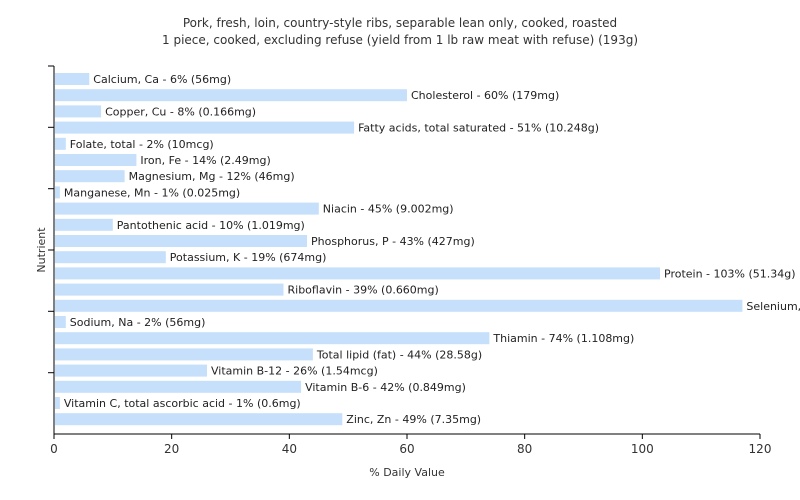 The width and height of the screenshot is (800, 500). I want to click on bar-label: Vitamin B-6 - 42% (0.849mg), so click(385, 387).